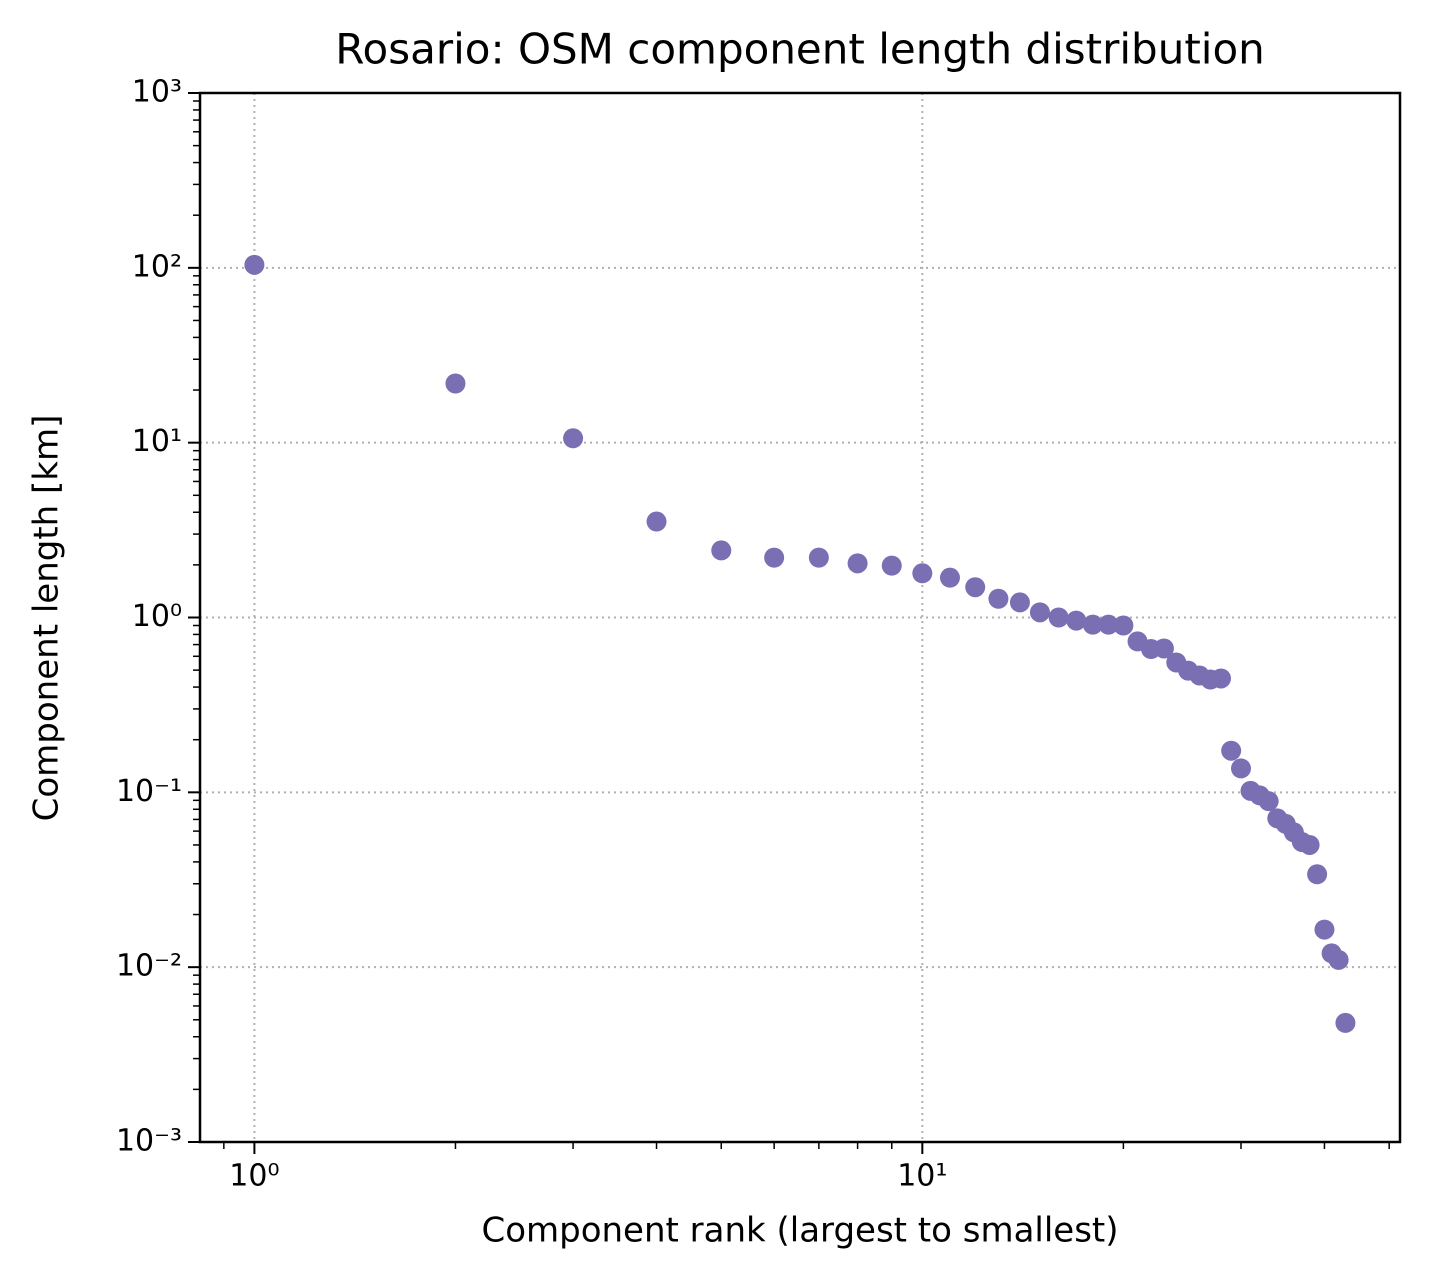 This screenshot has width=1430, height=1284. Describe the element at coordinates (157, 92) in the screenshot. I see `y-tick-label: 10³` at that location.